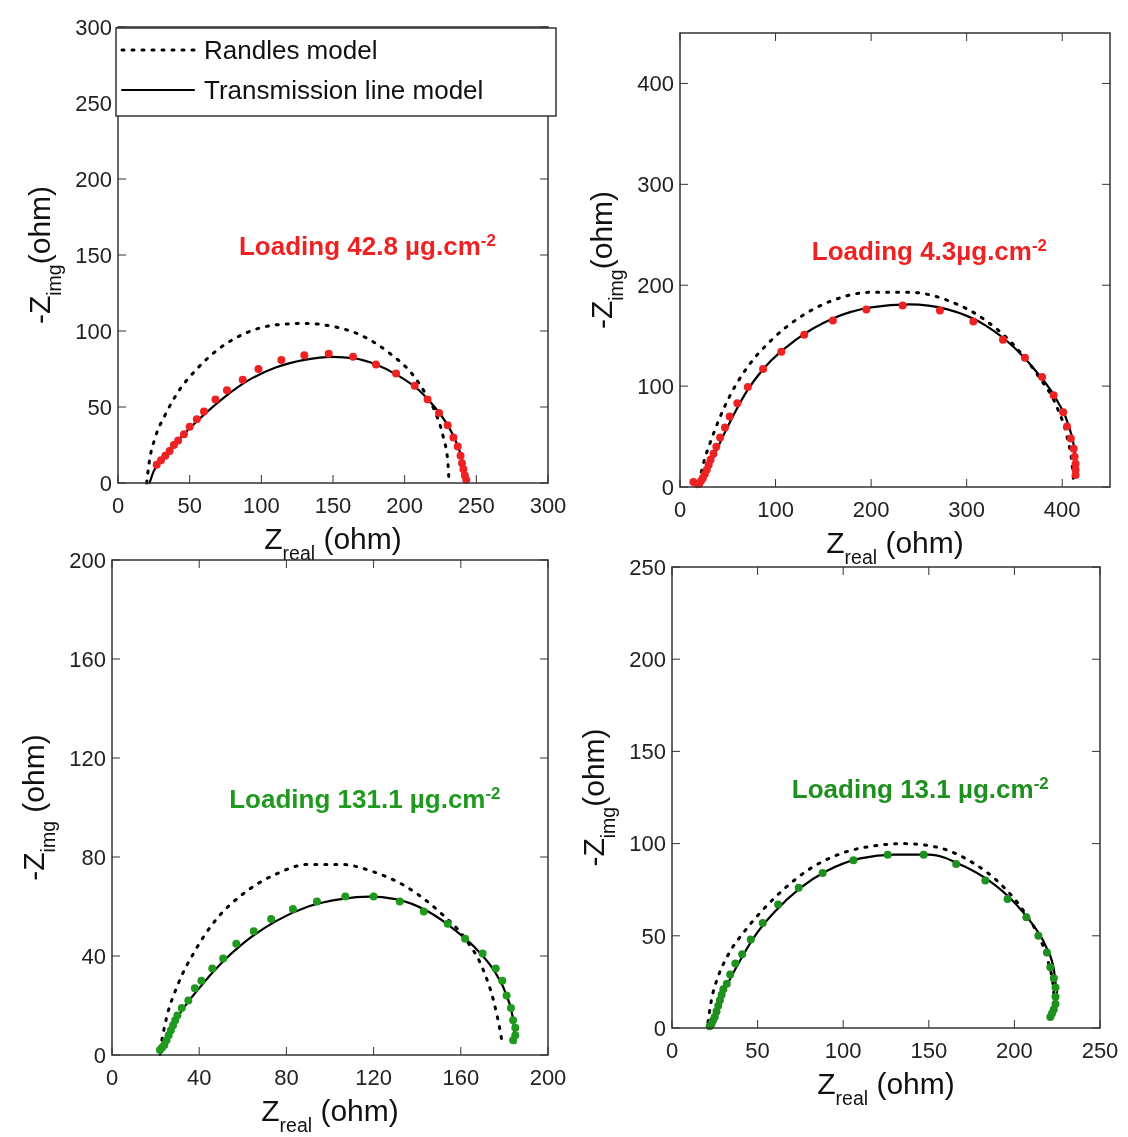  Describe the element at coordinates (93, 857) in the screenshot. I see `y-tick-label: 80` at that location.